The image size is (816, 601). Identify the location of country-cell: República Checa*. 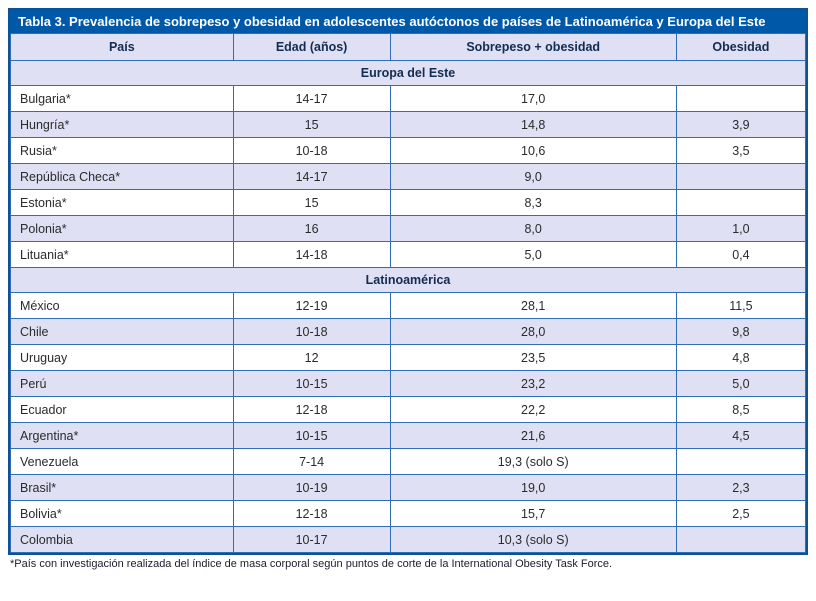
(122, 176).